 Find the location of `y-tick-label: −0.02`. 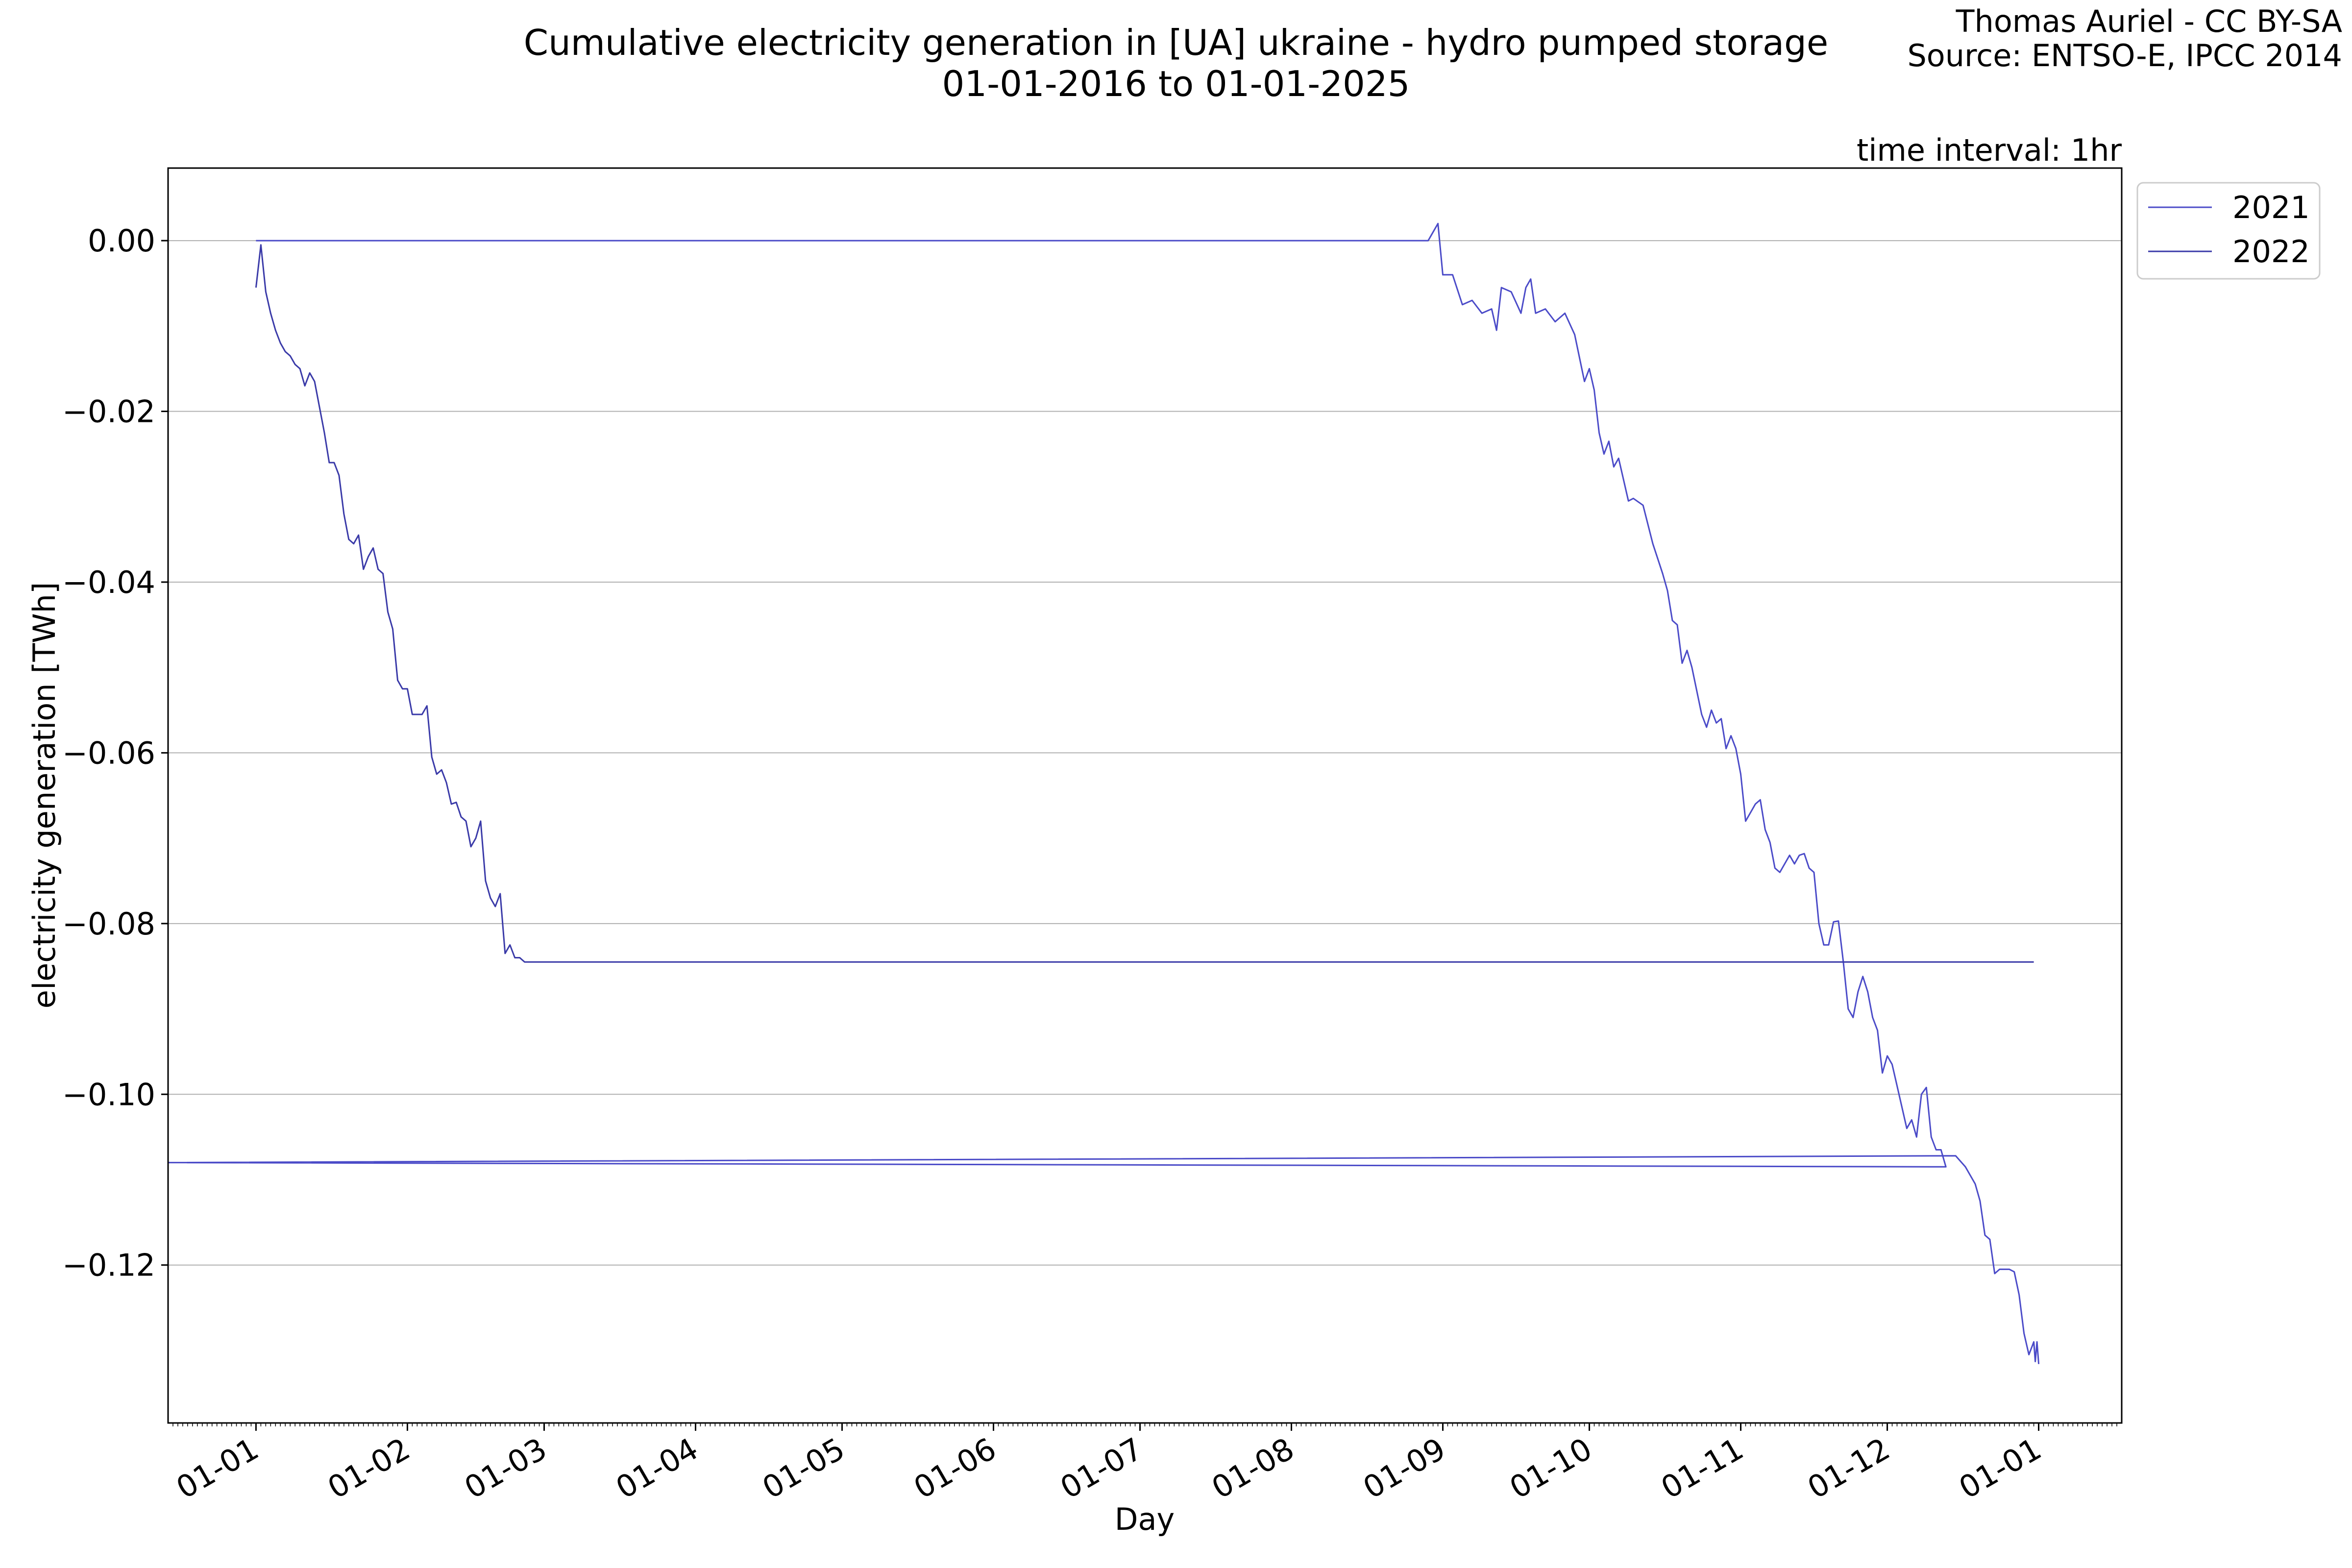

y-tick-label: −0.02 is located at coordinates (108, 412).